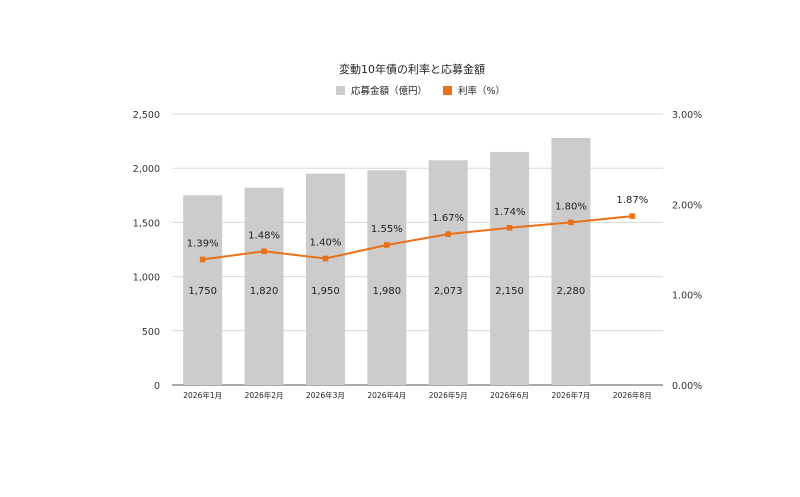  I want to click on right-axis-tick-label: 0.00%, so click(687, 386).